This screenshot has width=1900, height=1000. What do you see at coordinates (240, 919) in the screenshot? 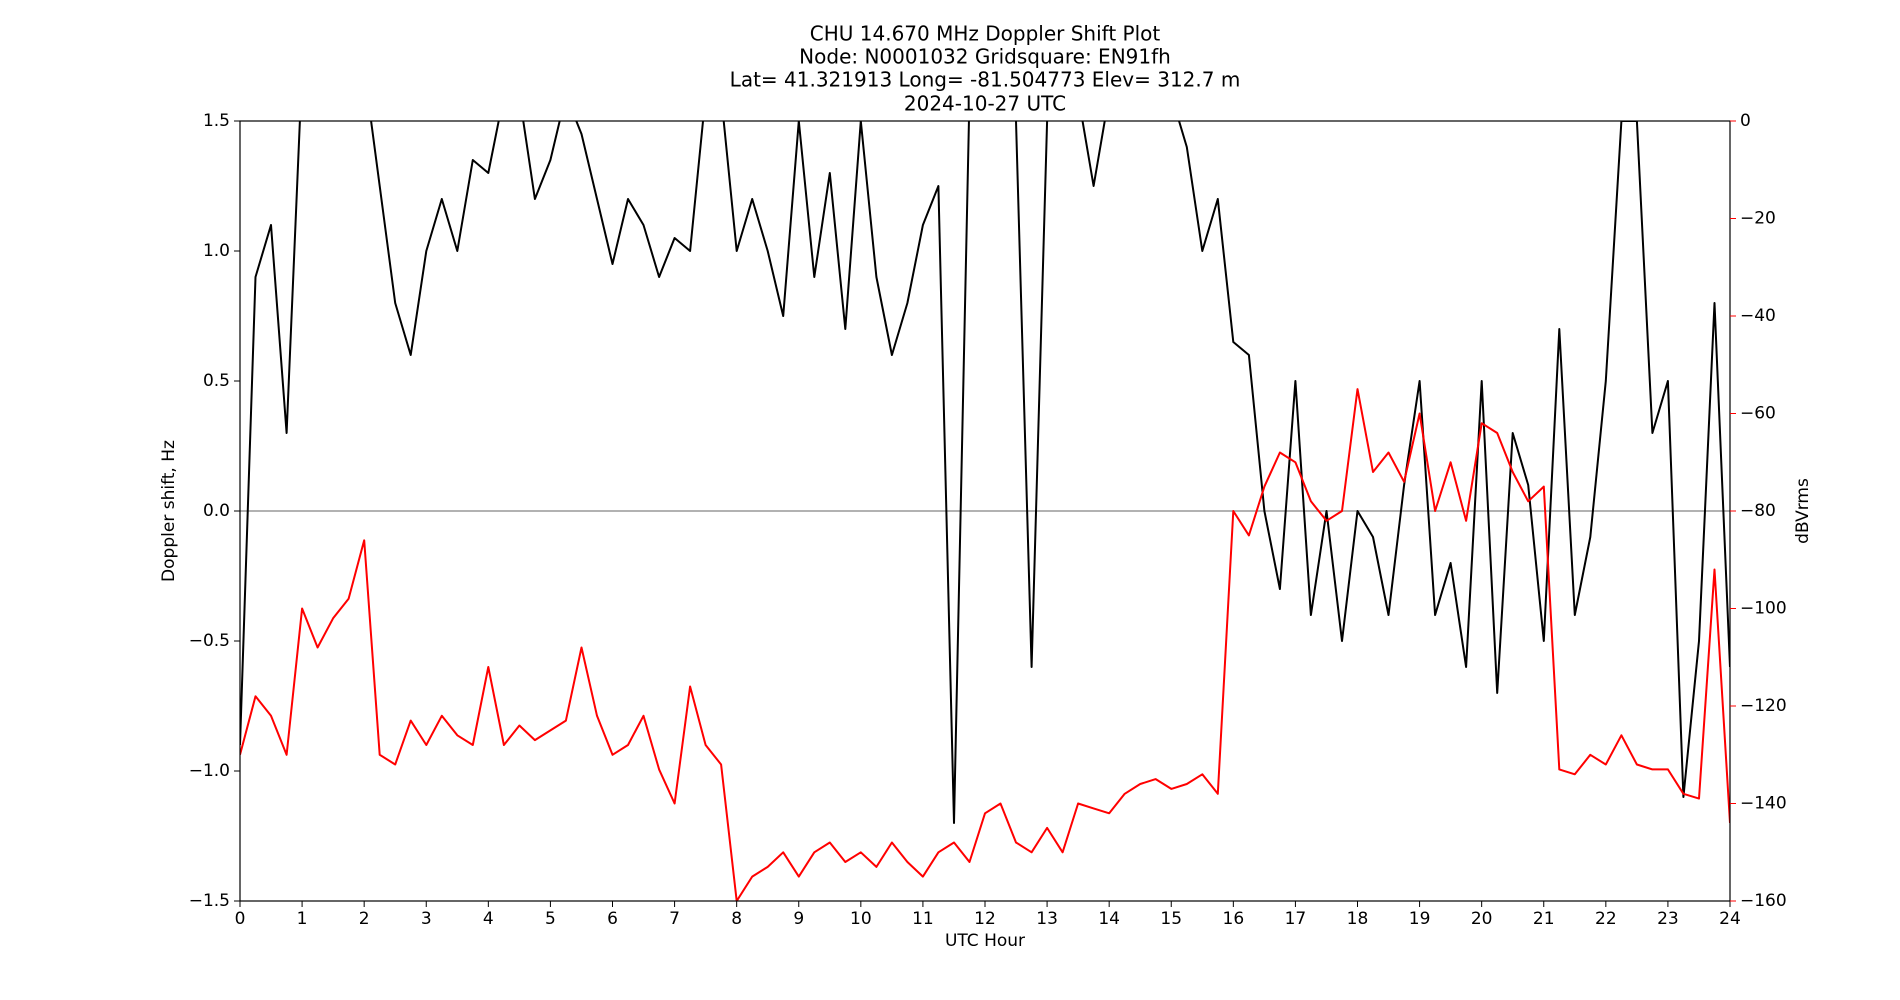
I see `x-tick-label: 0` at bounding box center [240, 919].